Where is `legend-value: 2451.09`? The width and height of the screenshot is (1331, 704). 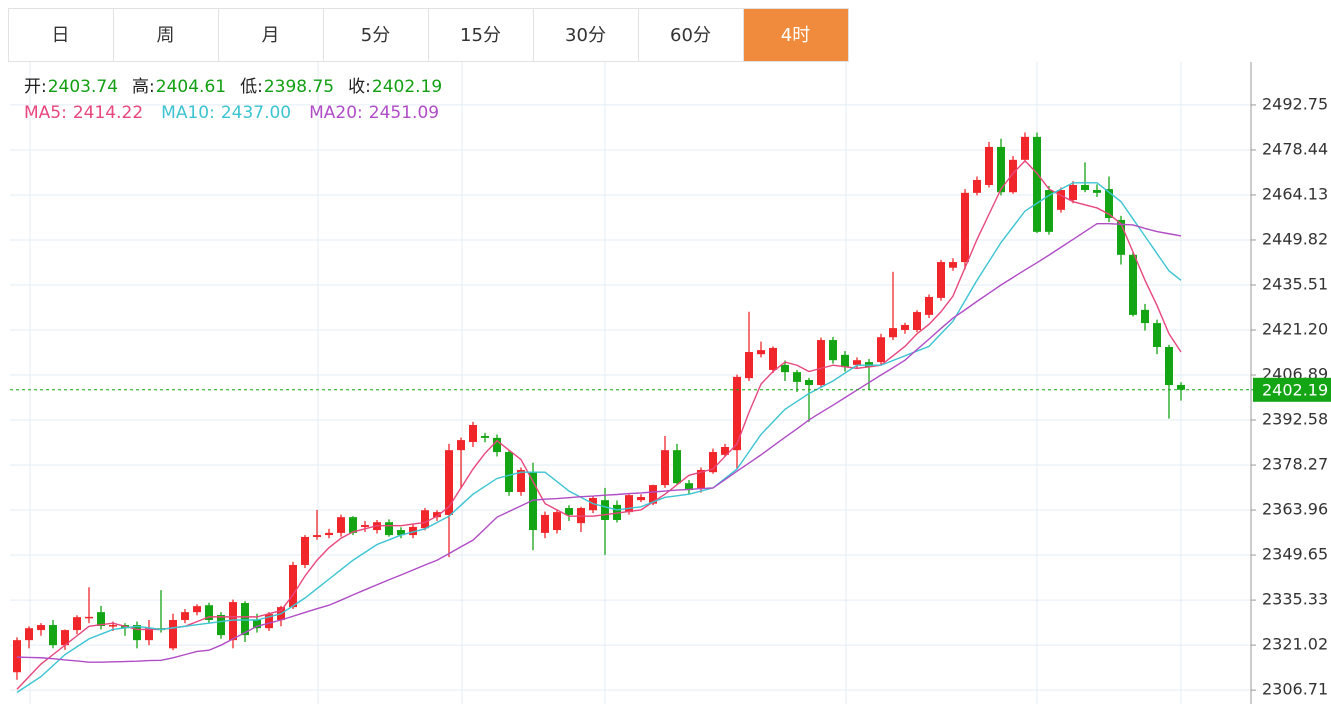
legend-value: 2451.09 is located at coordinates (404, 113).